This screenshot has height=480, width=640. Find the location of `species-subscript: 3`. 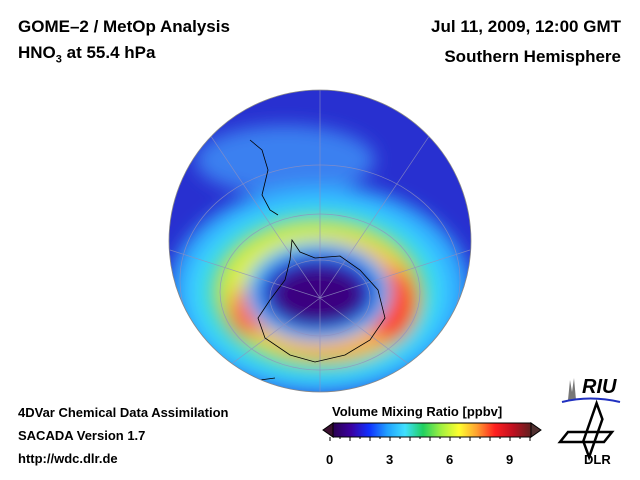

species-subscript: 3 is located at coordinates (58, 59).